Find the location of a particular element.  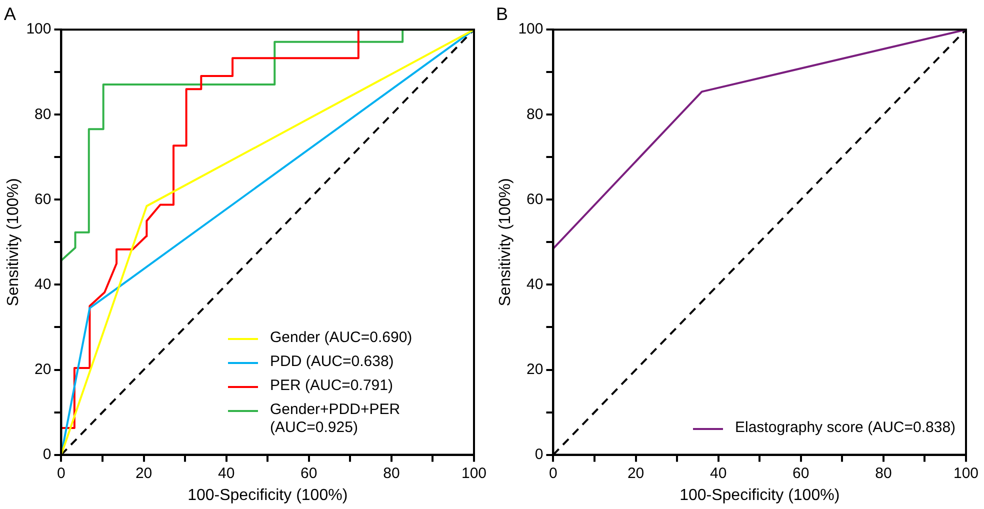

chart-title: A is located at coordinates (10, 14).